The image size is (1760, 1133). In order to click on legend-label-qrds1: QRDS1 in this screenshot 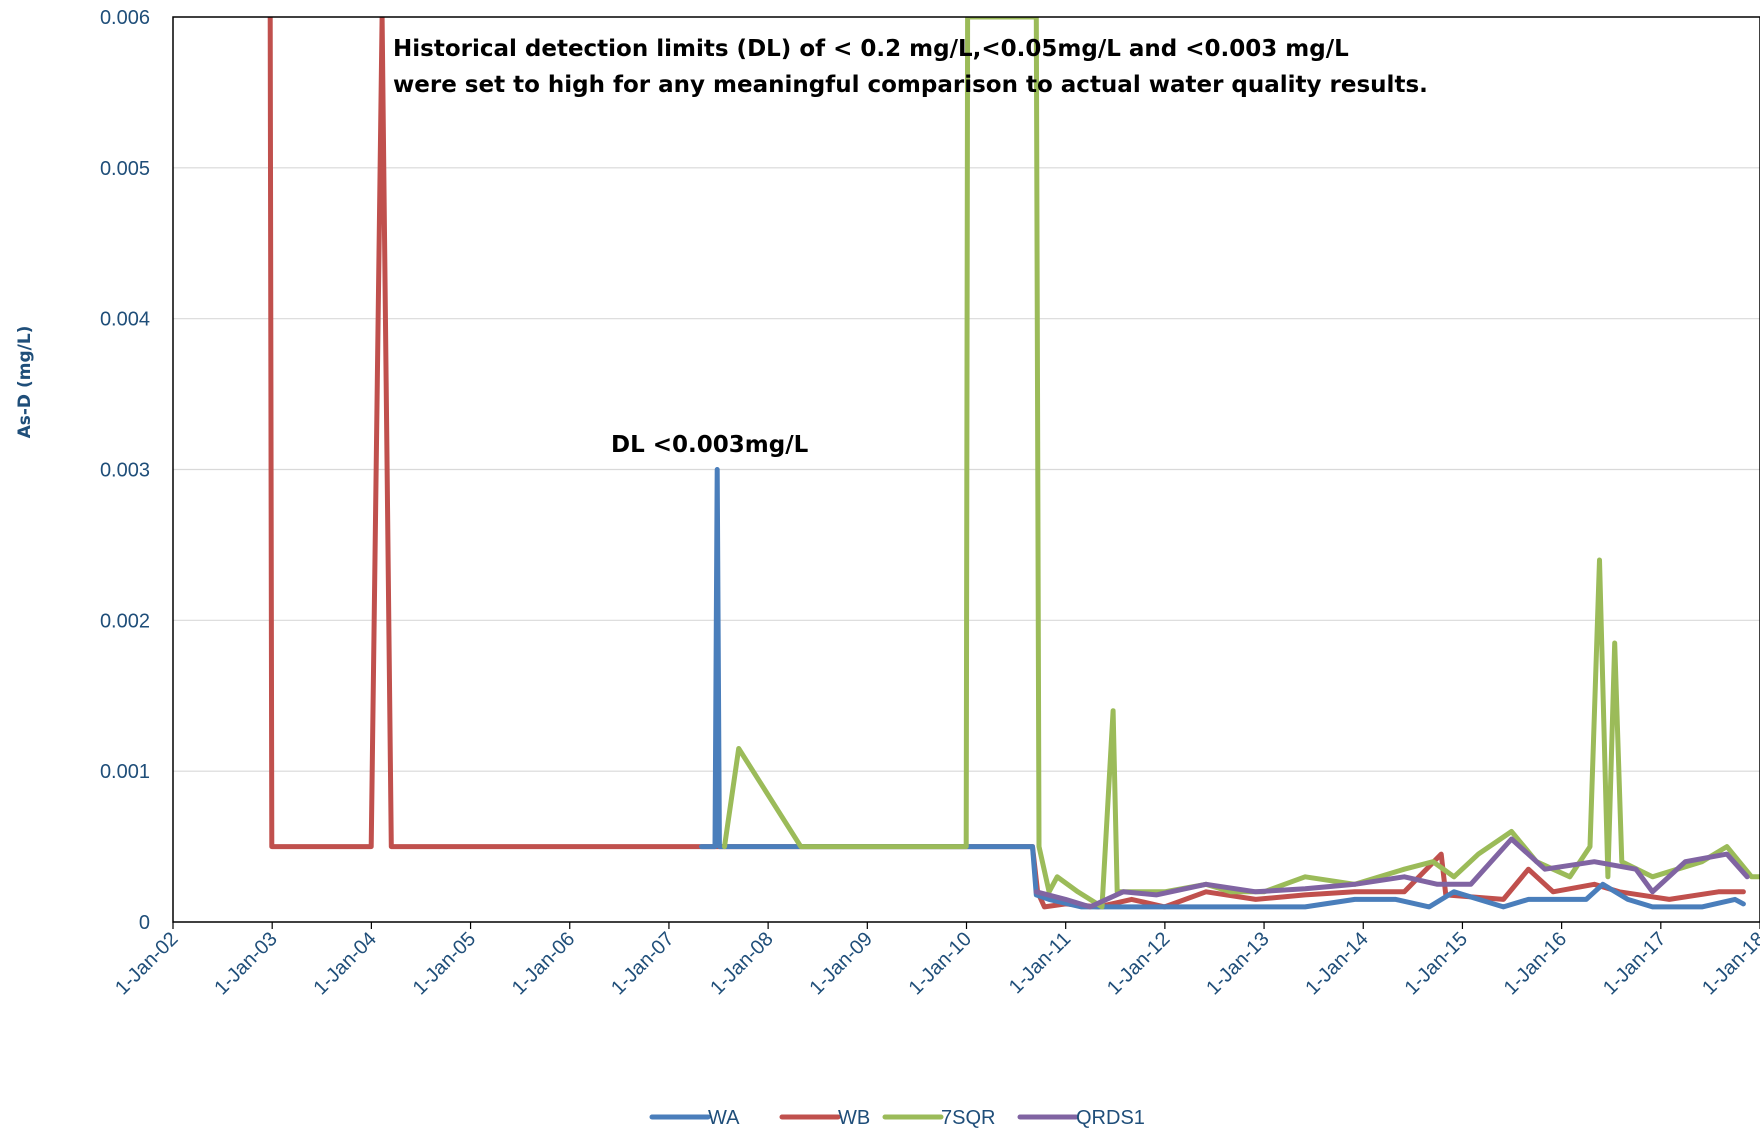, I will do `click(1110, 1118)`.